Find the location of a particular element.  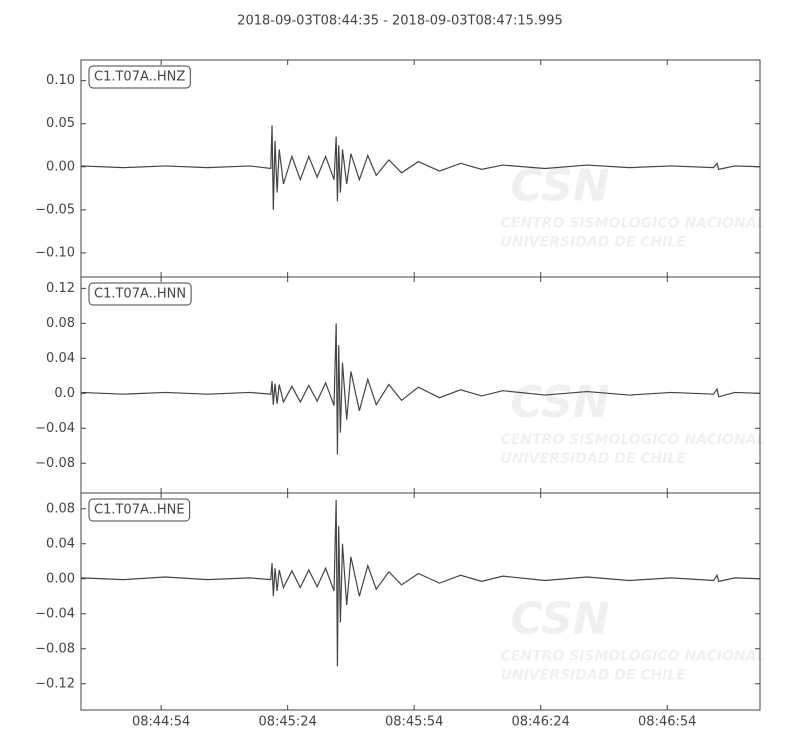

trace-label: C1.T07A..HNN is located at coordinates (140, 294).